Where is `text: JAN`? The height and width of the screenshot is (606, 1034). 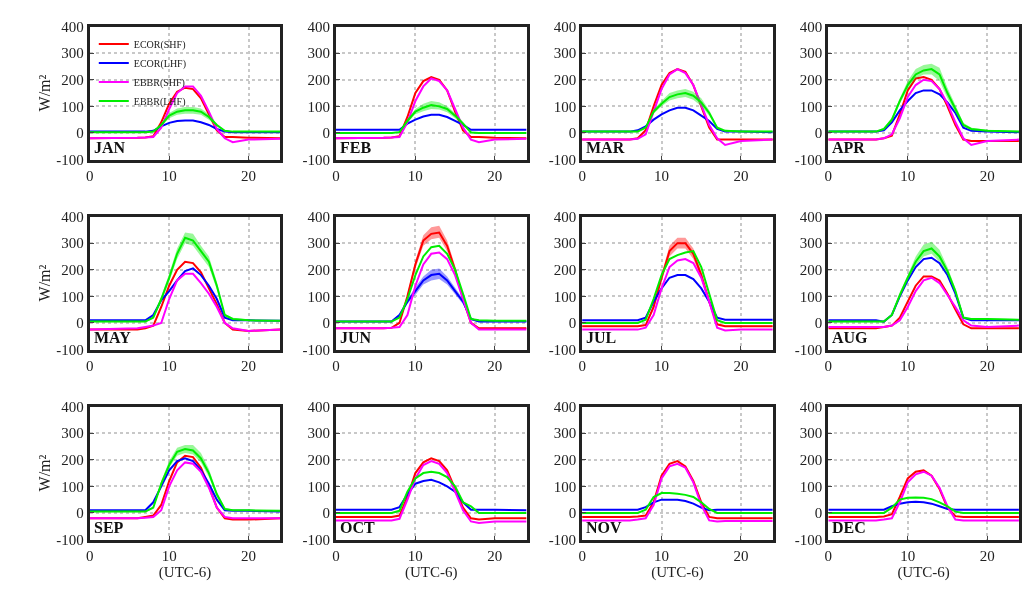
text: JAN is located at coordinates (110, 147).